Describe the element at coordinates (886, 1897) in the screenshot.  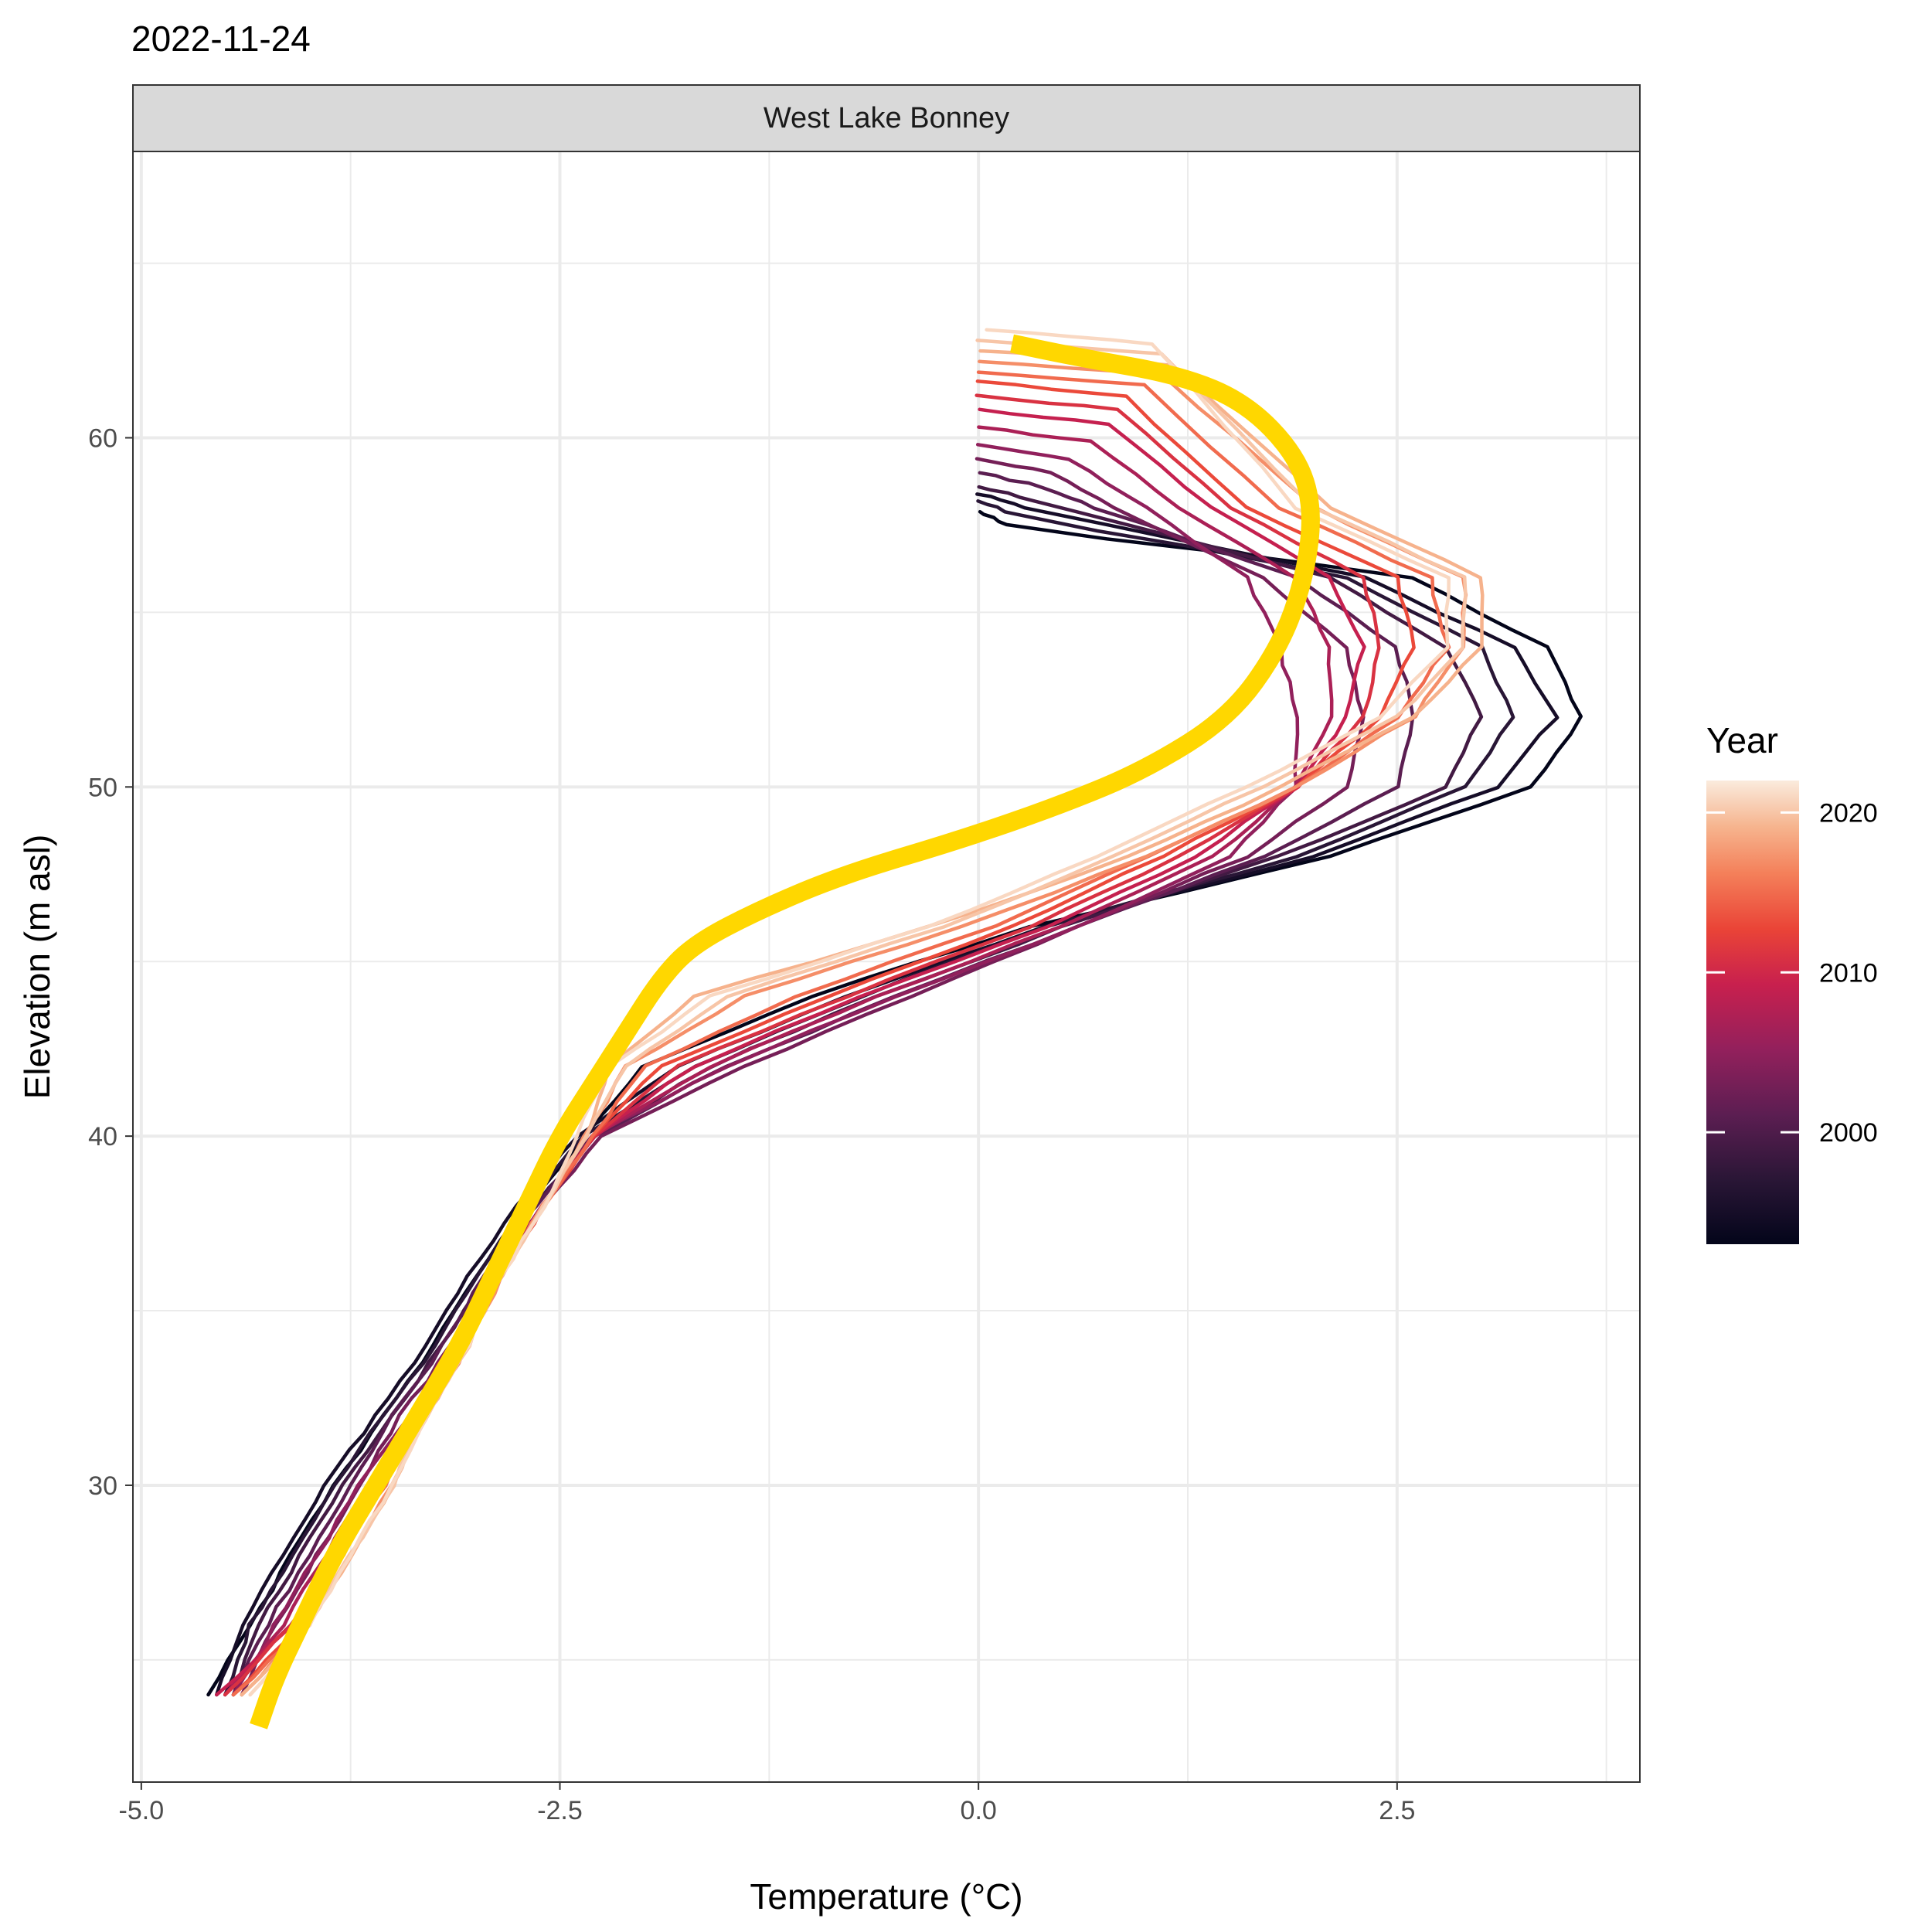
I see `x-axis-title: Temperature (°C)` at that location.